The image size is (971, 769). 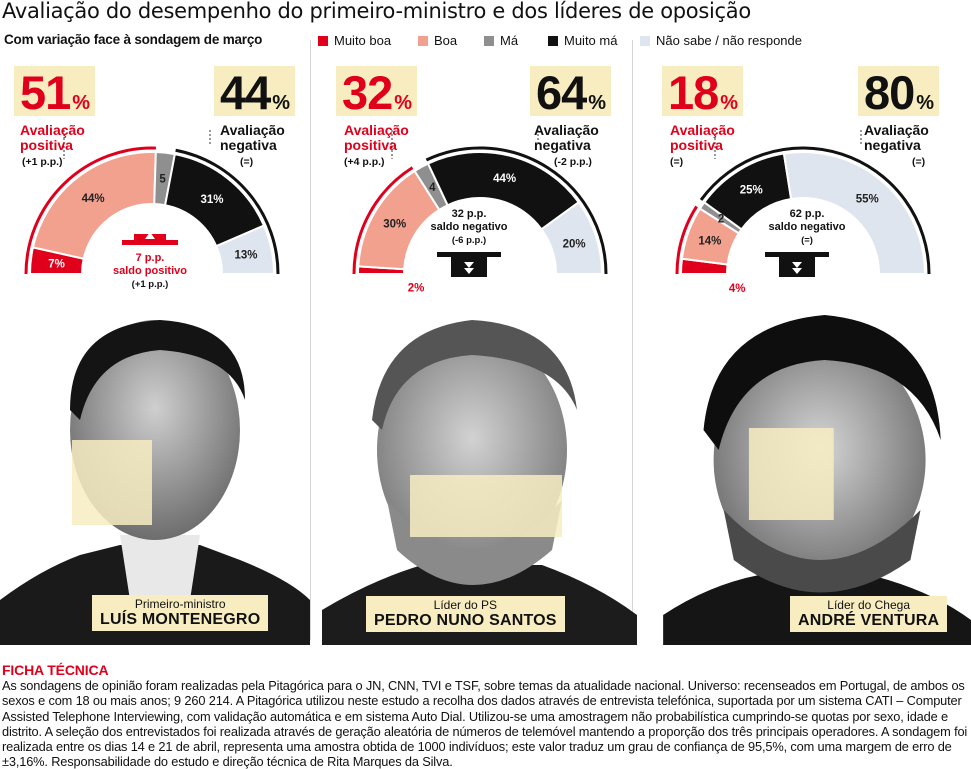 I want to click on legend-label: Má, so click(x=509, y=40).